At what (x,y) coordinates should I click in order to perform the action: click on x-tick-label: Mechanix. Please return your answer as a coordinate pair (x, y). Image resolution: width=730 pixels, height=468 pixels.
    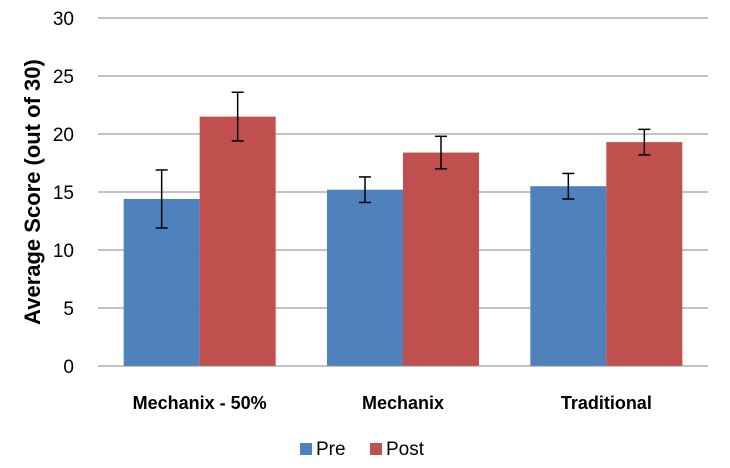
    Looking at the image, I should click on (403, 403).